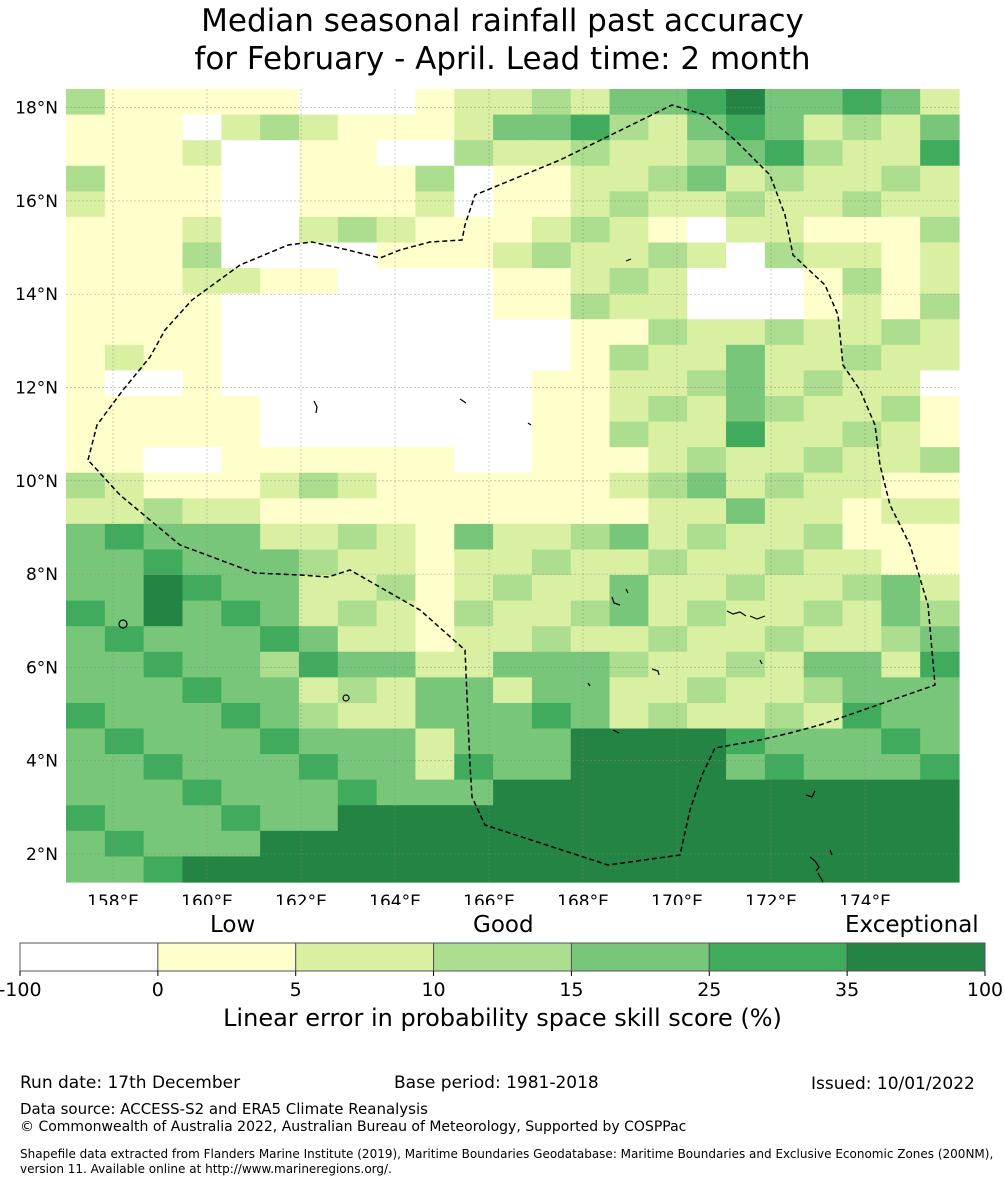 This screenshot has height=1185, width=1005. Describe the element at coordinates (207, 898) in the screenshot. I see `x-tick-label: 160°E` at that location.